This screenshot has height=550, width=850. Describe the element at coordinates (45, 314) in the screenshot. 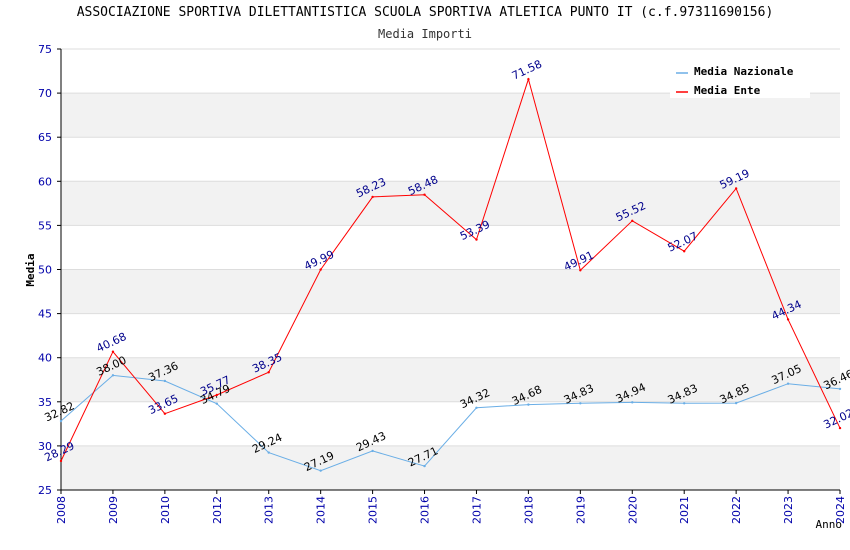

I see `y-tick-label: 45` at that location.